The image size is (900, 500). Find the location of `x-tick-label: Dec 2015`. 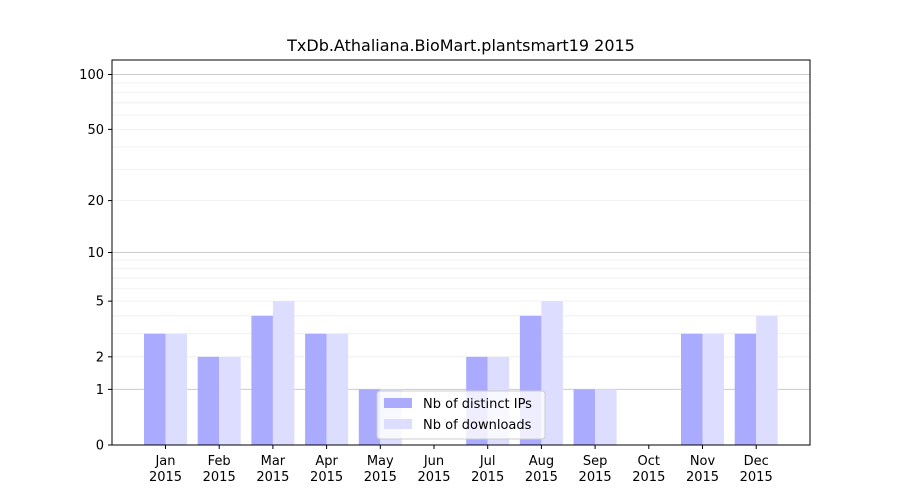

x-tick-label: Dec 2015 is located at coordinates (756, 469).